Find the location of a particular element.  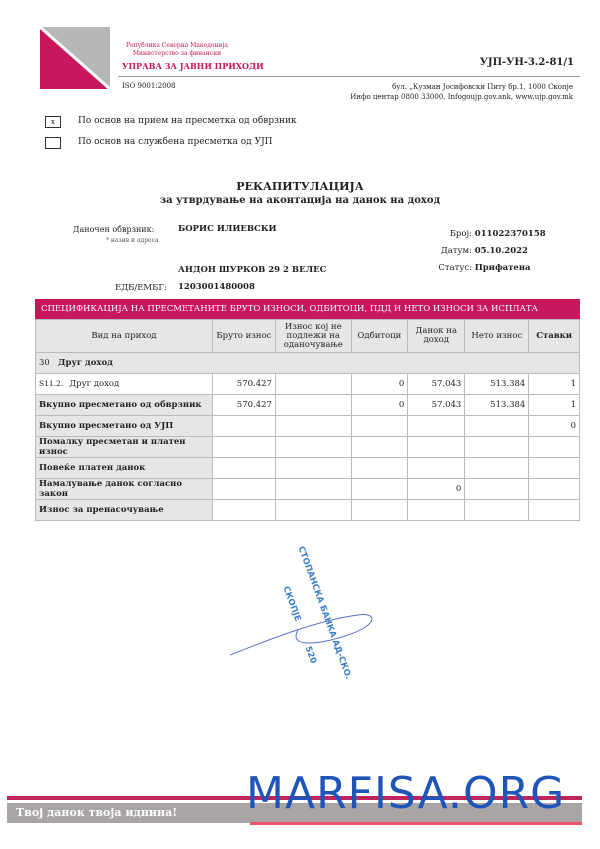

watermark-underline is located at coordinates (416, 823).